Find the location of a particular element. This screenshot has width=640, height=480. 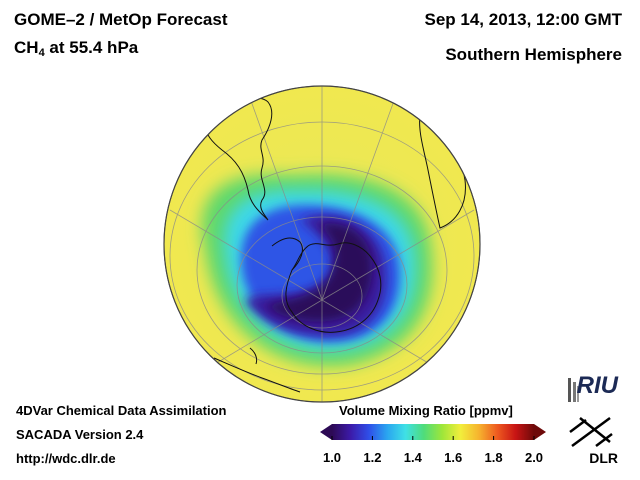

map-title: GOME–2 / MetOp Forecast is located at coordinates (121, 19).